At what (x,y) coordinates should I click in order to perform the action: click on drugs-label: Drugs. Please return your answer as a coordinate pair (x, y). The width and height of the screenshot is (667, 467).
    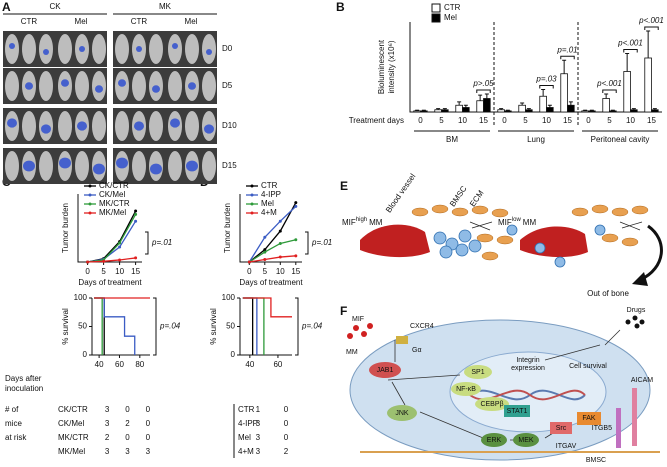
    Looking at the image, I should click on (636, 310).